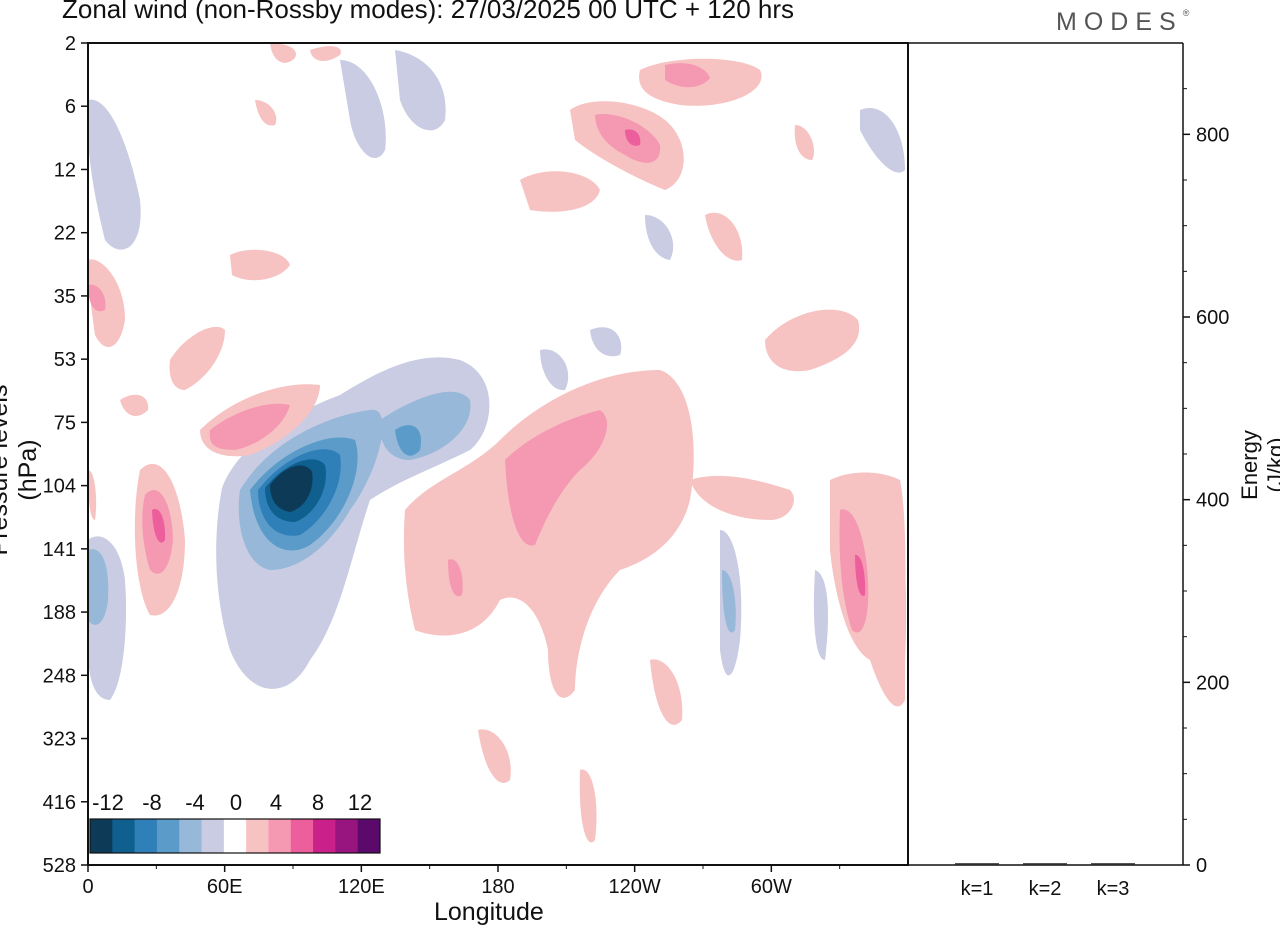  Describe the element at coordinates (59, 803) in the screenshot. I see `y-tick-label: 416` at that location.